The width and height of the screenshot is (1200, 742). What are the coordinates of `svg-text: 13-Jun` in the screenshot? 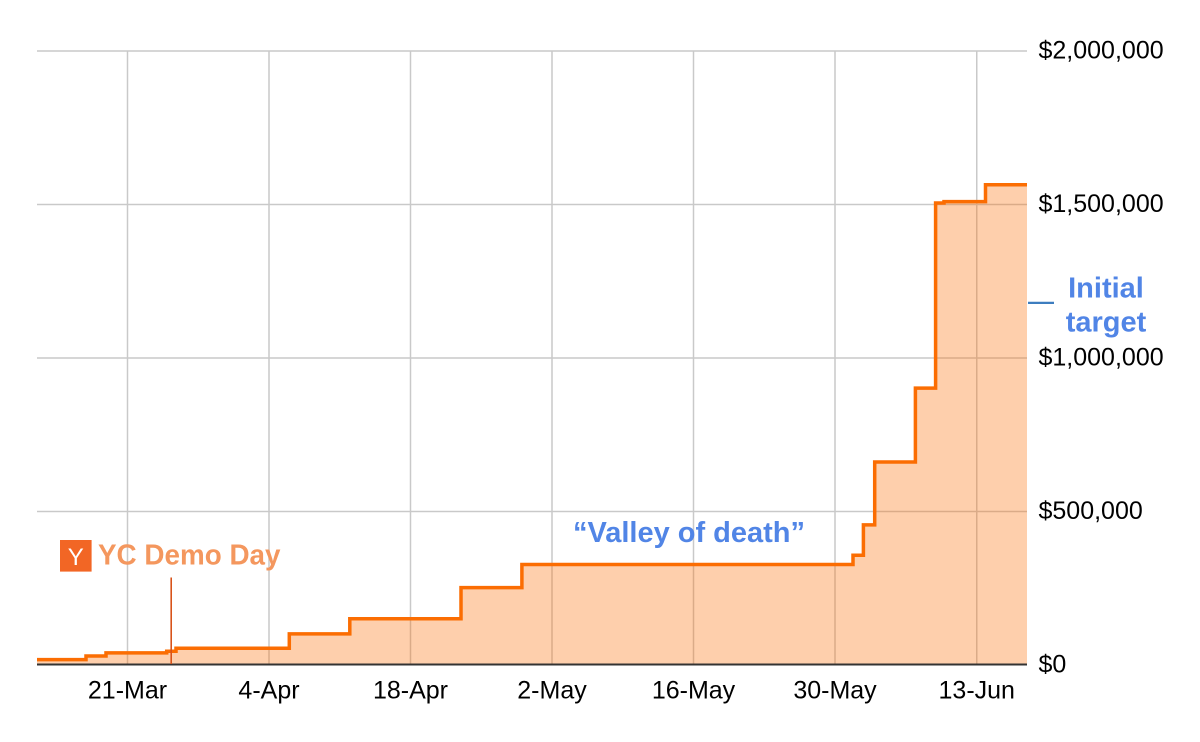 It's located at (977, 691).